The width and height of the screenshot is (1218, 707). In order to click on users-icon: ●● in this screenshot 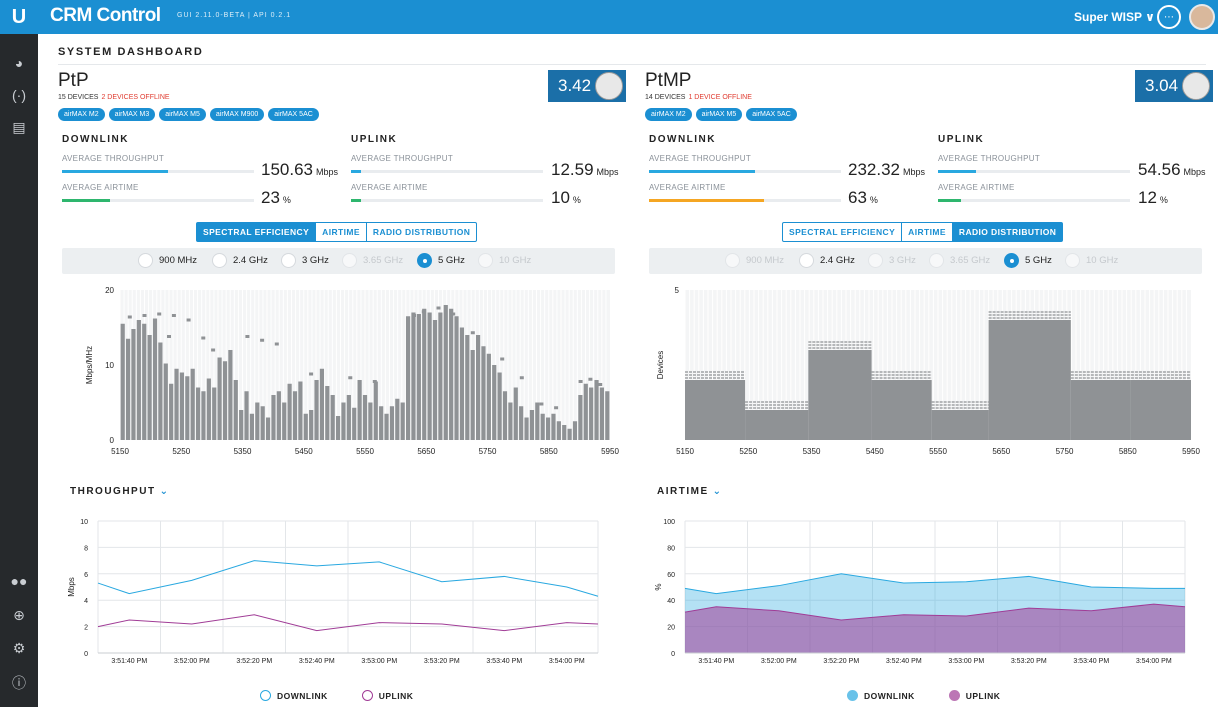, I will do `click(19, 581)`.